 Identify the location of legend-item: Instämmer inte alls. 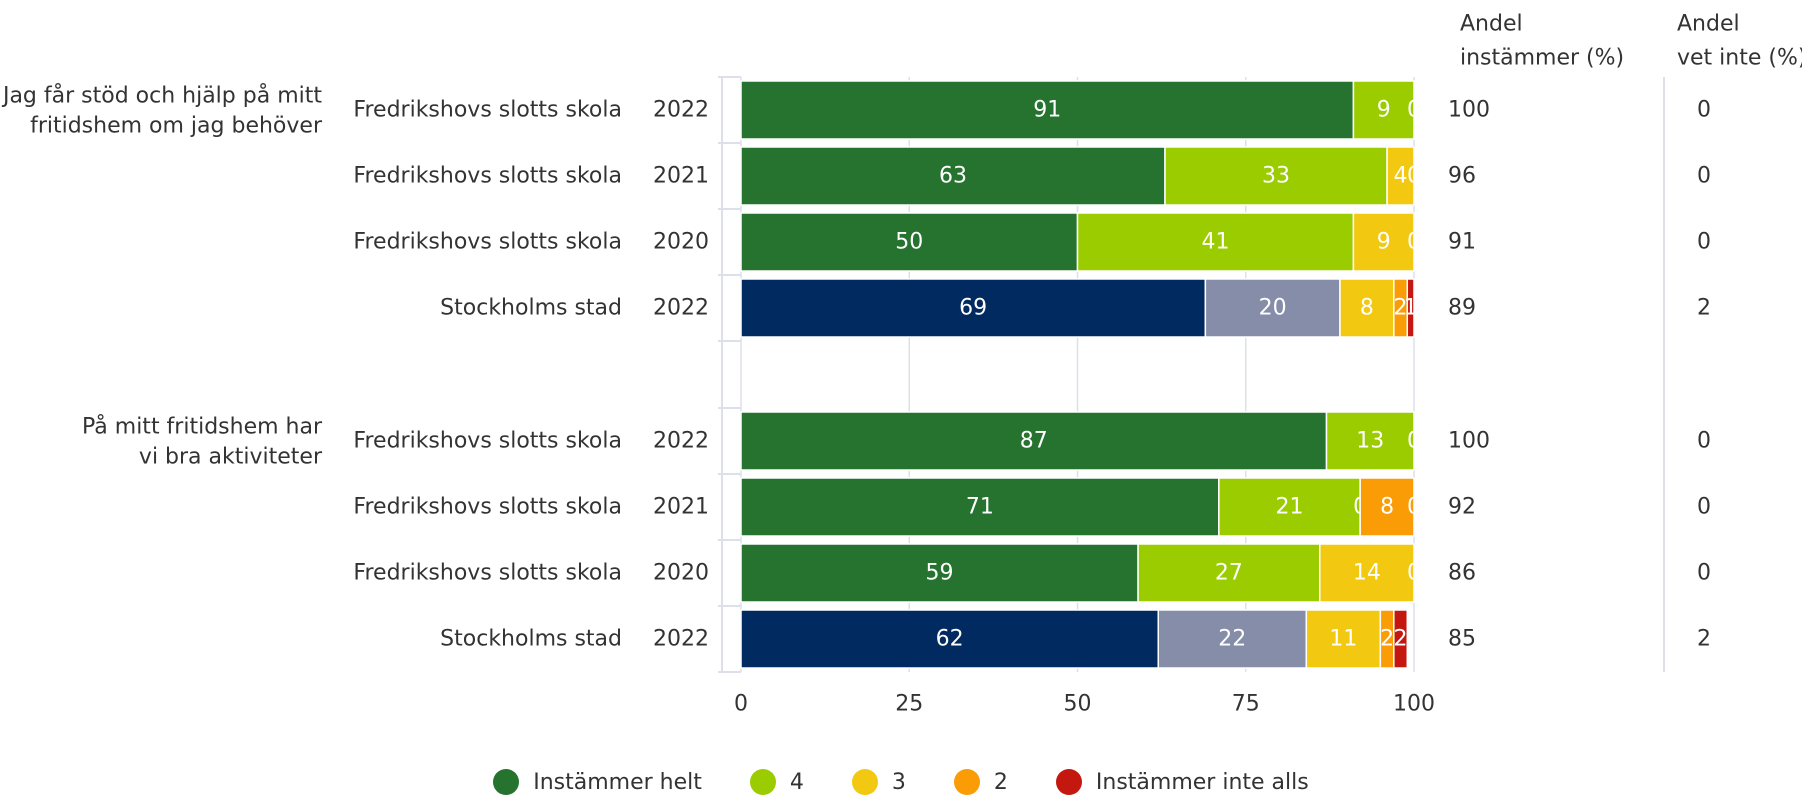
(1182, 782).